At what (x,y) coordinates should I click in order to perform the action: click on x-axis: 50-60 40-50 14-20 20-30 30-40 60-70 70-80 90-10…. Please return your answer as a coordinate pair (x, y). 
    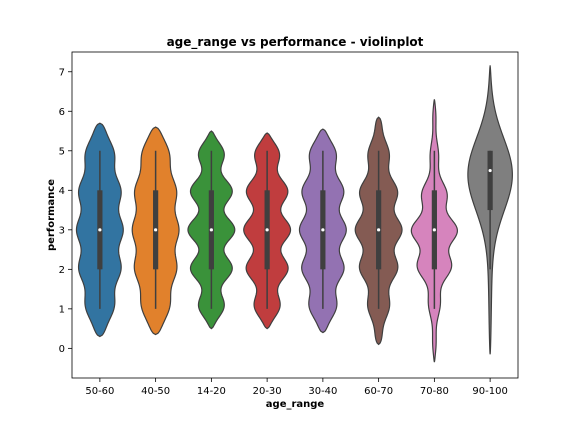
    Looking at the image, I should click on (296, 387).